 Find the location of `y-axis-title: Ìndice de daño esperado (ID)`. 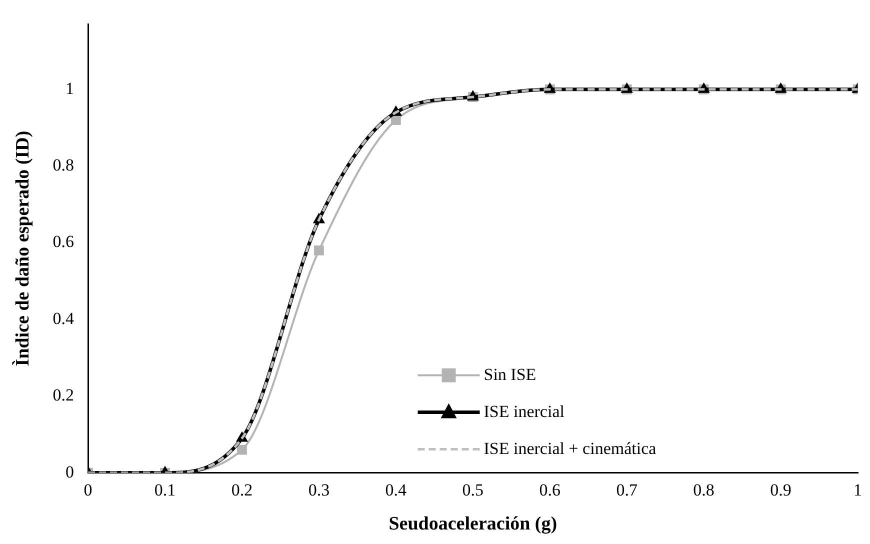

y-axis-title: Ìndice de daño esperado (ID) is located at coordinates (22, 248).